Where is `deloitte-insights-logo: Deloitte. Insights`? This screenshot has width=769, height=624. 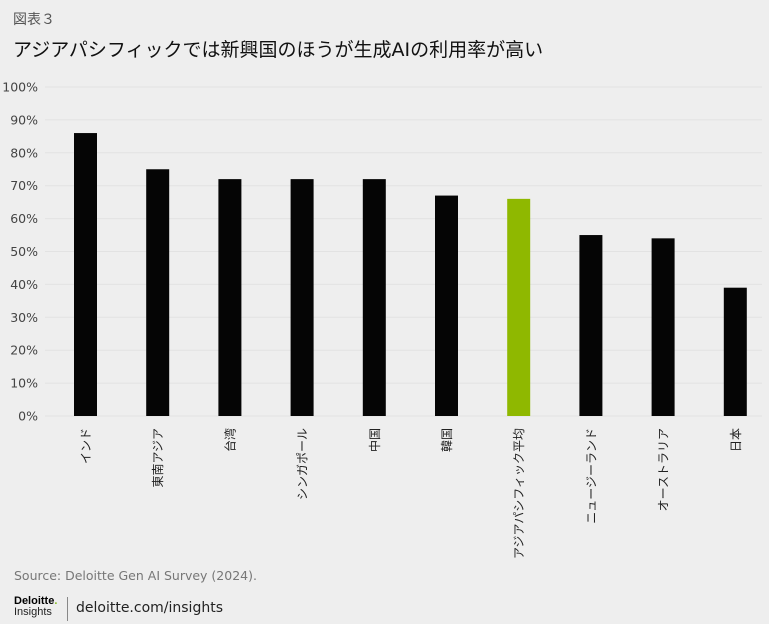
deloitte-insights-logo: Deloitte. Insights is located at coordinates (35, 607).